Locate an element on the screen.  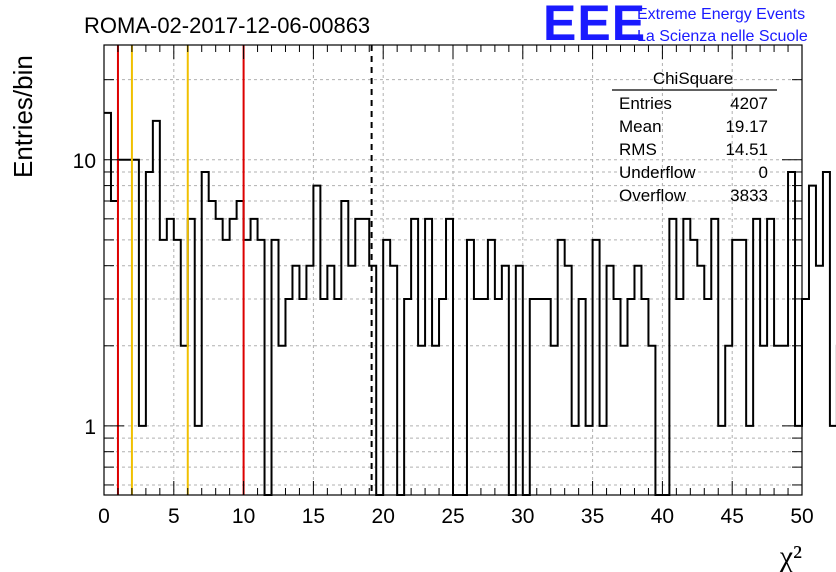
x-tick-label: 25 is located at coordinates (452, 516).